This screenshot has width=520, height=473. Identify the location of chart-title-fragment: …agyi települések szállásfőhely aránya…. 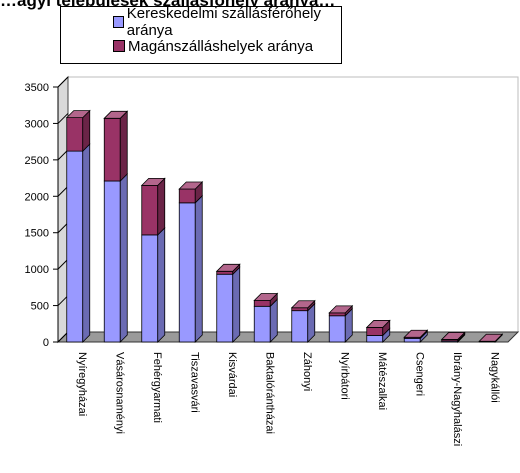
(168, 5).